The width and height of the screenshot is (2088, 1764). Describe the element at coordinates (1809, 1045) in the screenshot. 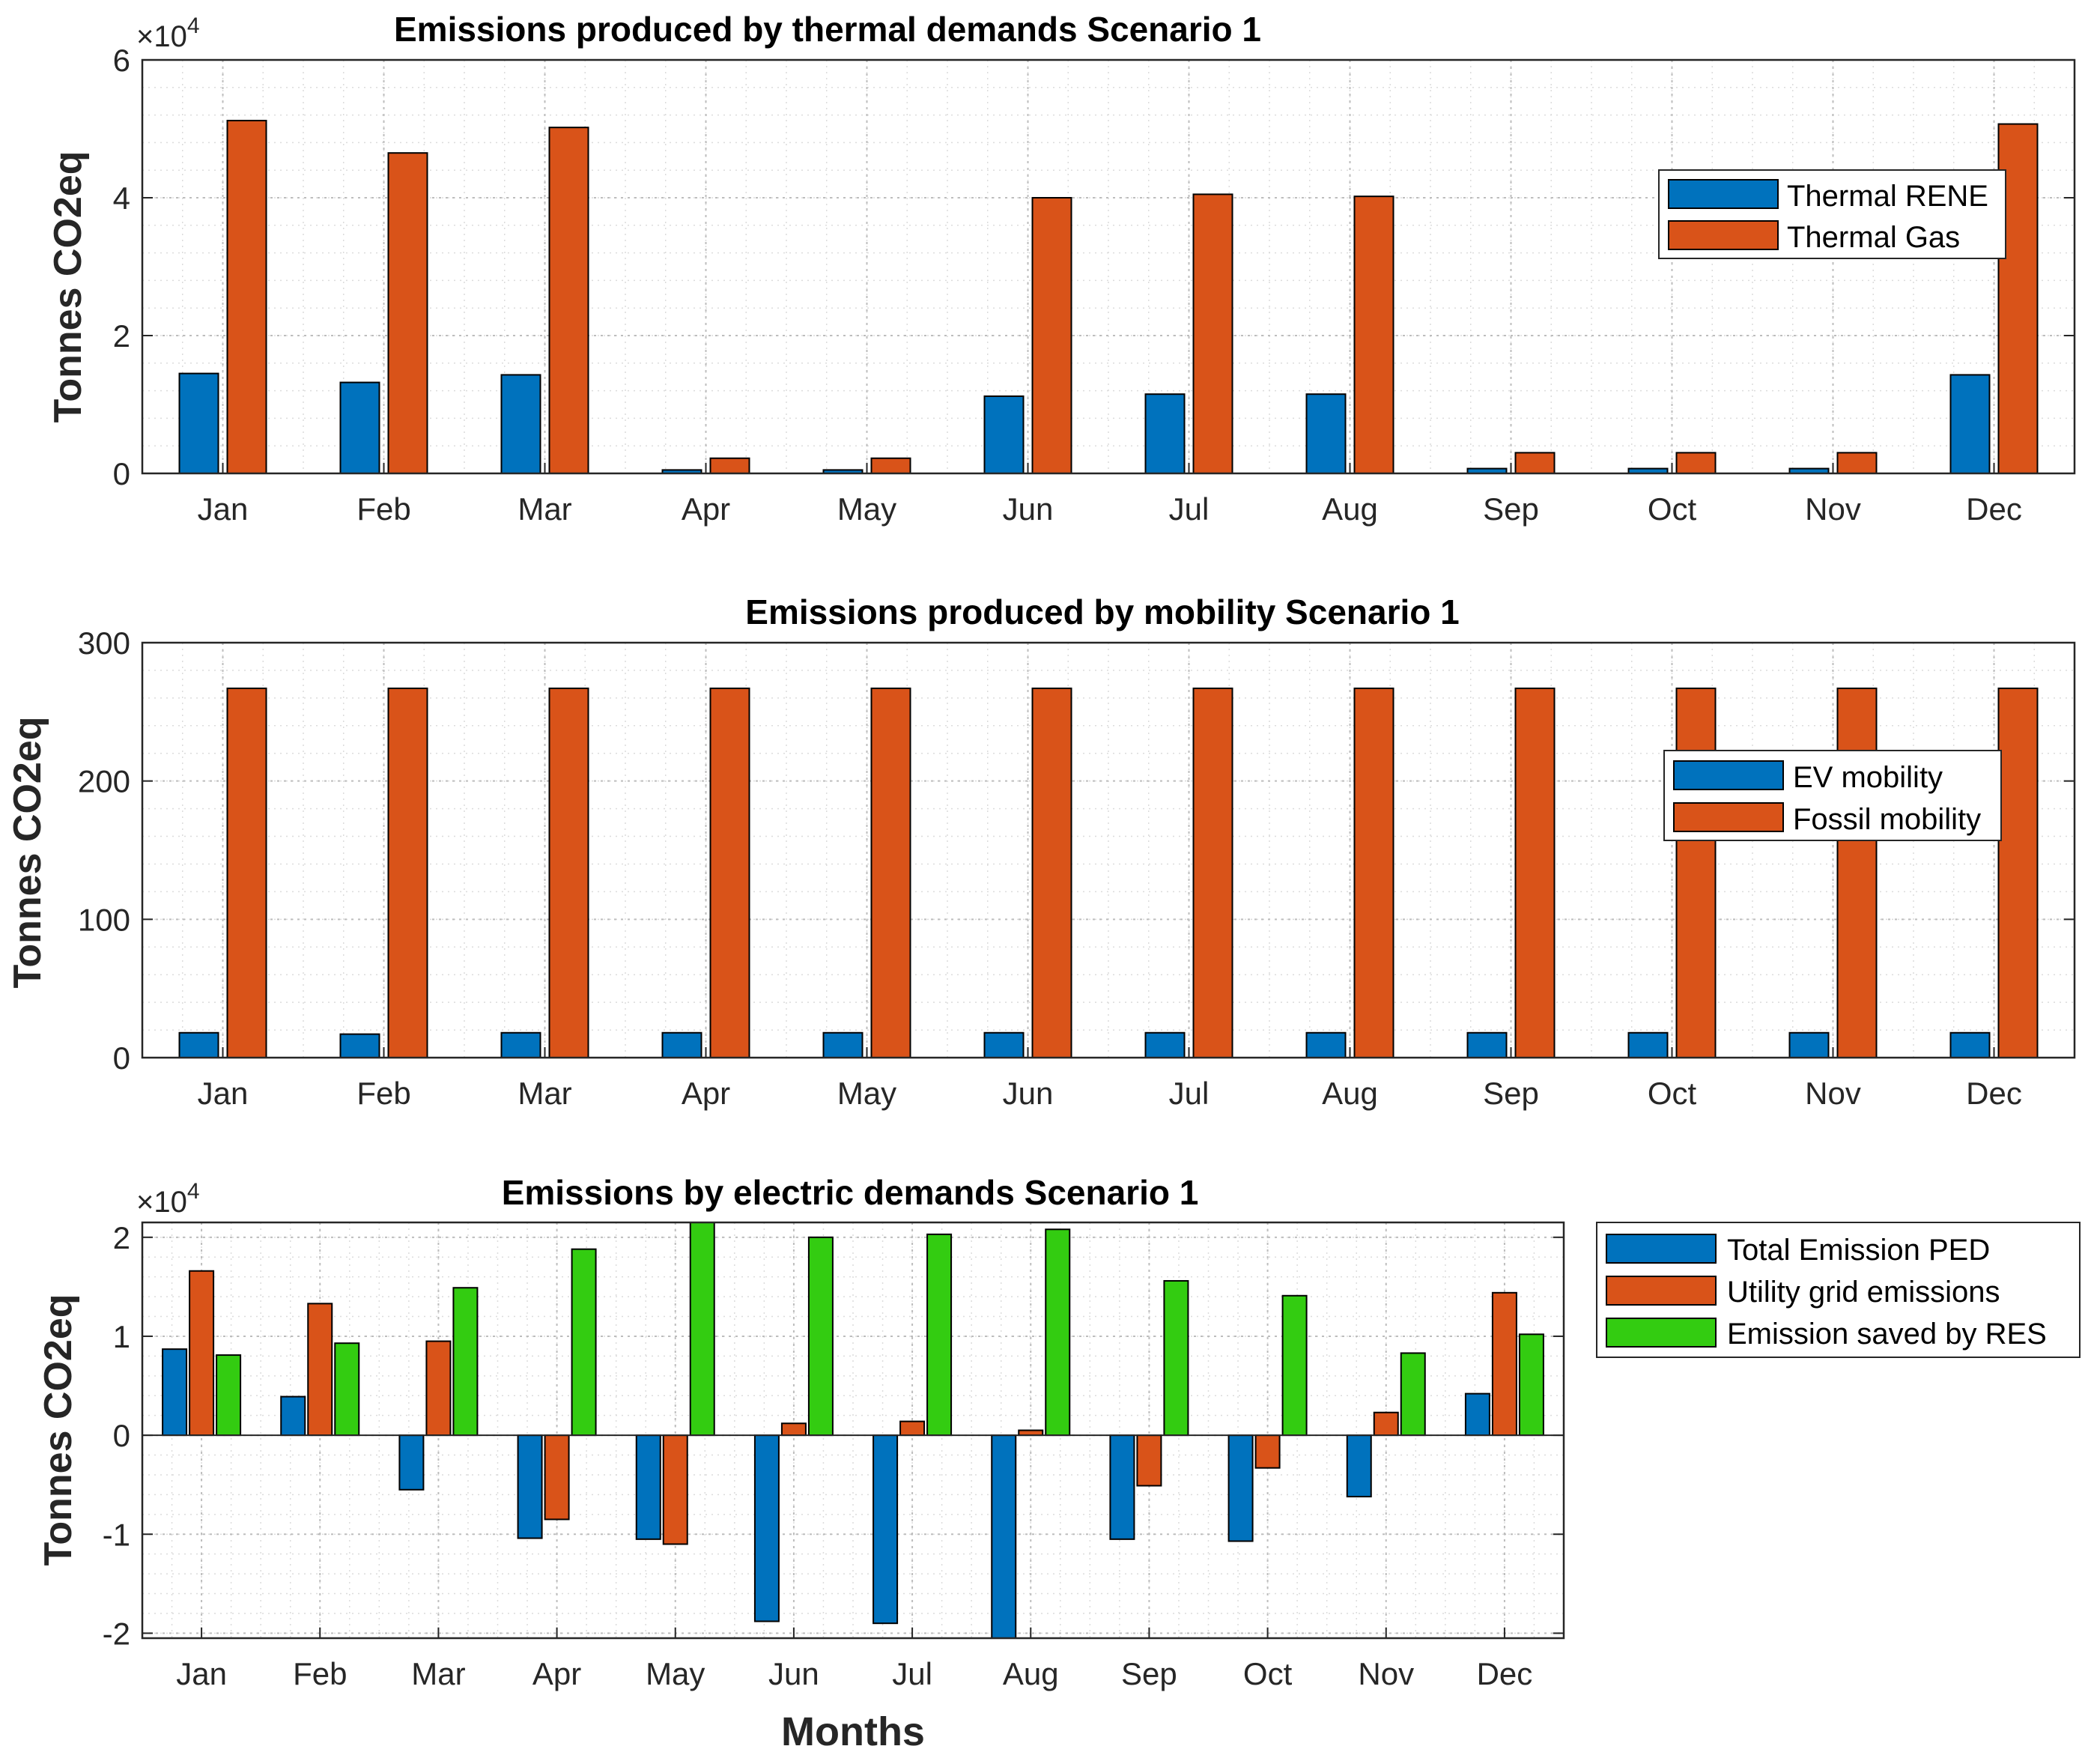

I see `bar-ev-mobility-nov` at that location.